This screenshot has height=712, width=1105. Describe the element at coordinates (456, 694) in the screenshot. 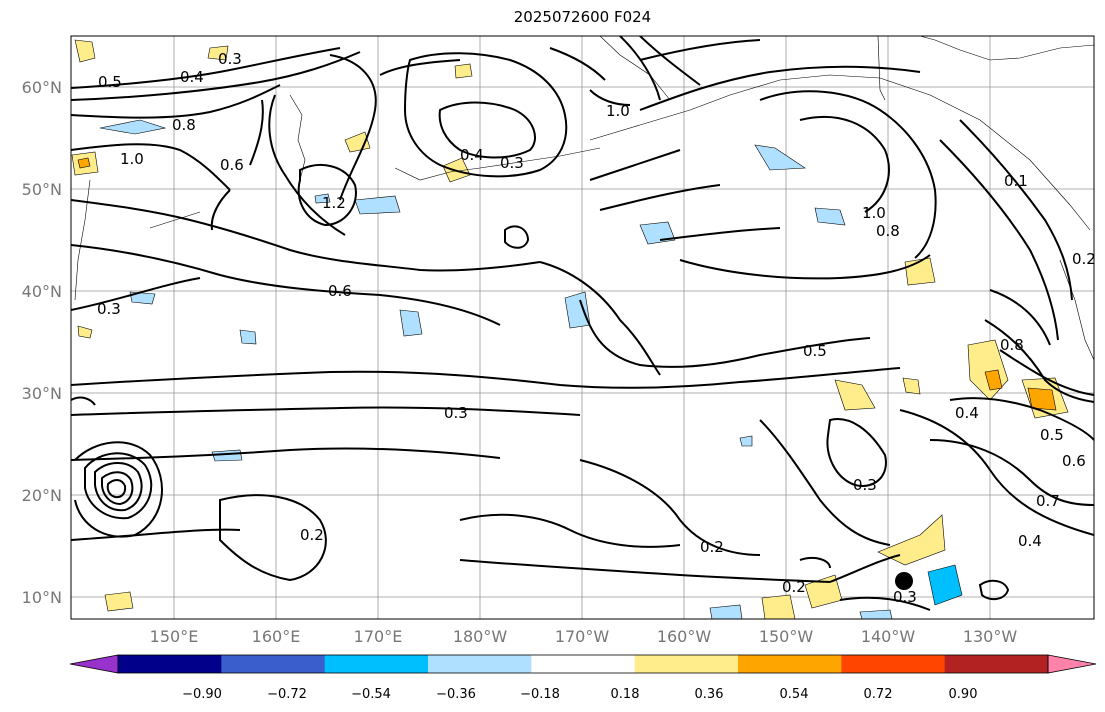

I see `colorbar-tick: −0.36` at that location.